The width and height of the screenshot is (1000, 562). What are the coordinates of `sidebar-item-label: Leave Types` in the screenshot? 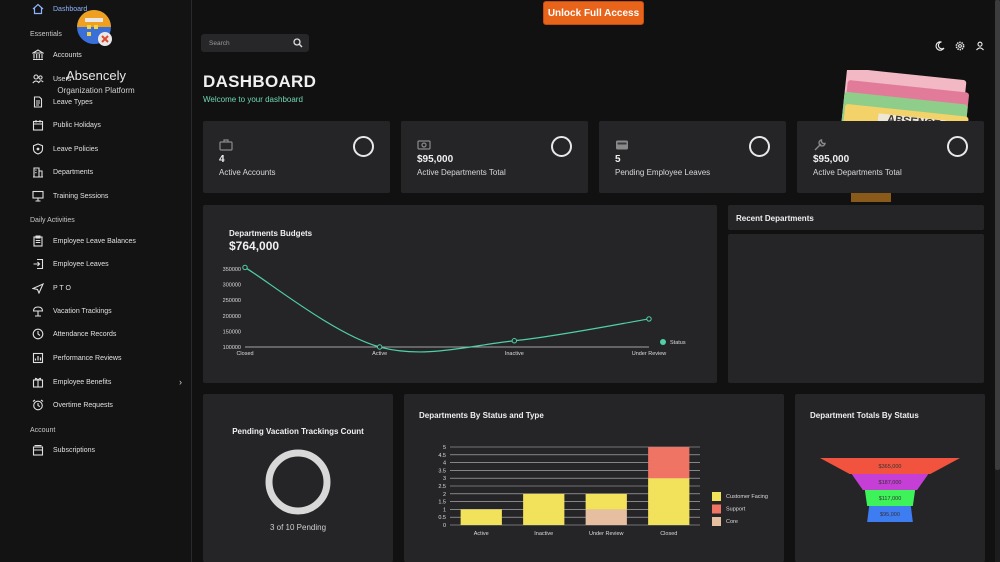 It's located at (73, 102).